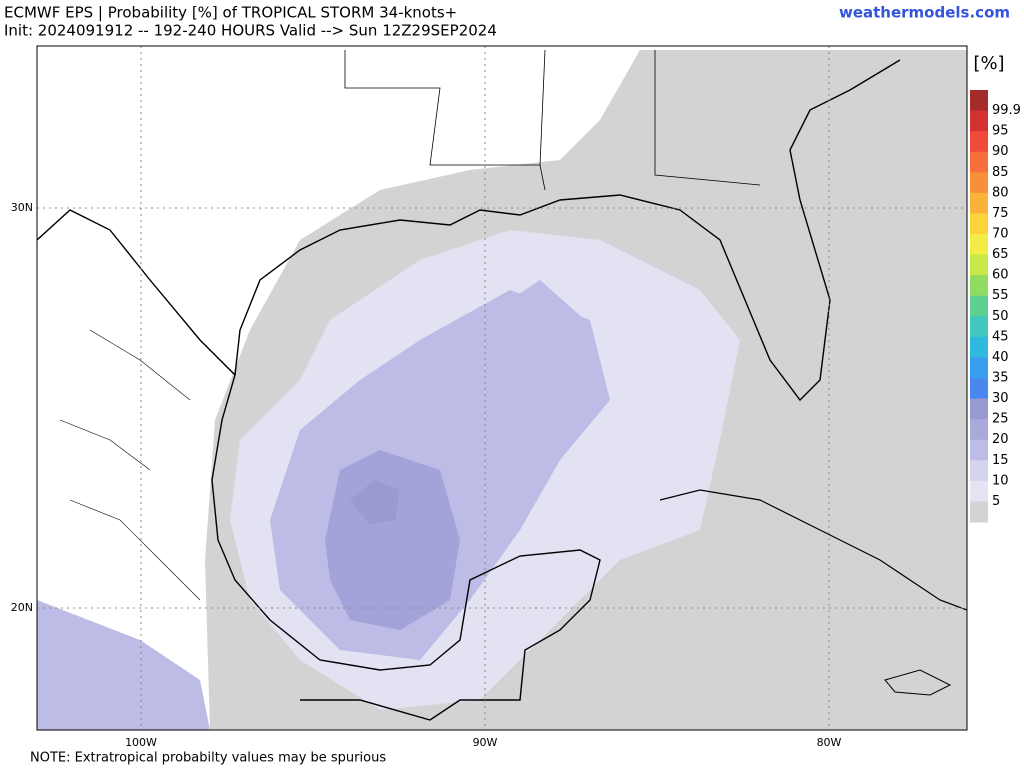 This screenshot has width=1024, height=772. What do you see at coordinates (22, 207) in the screenshot?
I see `lat-label: 30N` at bounding box center [22, 207].